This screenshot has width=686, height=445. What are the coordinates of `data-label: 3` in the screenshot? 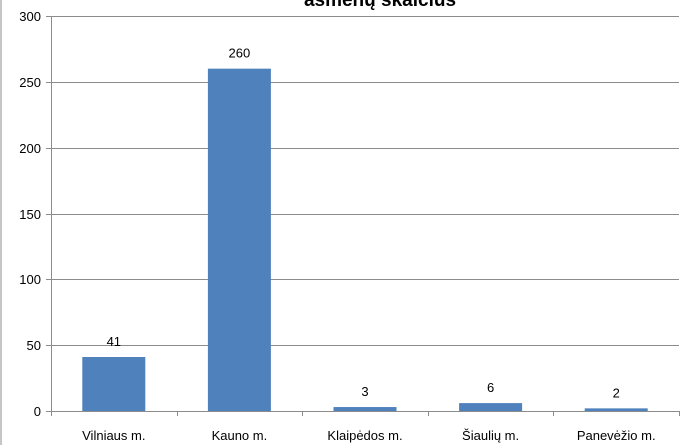 It's located at (364, 391).